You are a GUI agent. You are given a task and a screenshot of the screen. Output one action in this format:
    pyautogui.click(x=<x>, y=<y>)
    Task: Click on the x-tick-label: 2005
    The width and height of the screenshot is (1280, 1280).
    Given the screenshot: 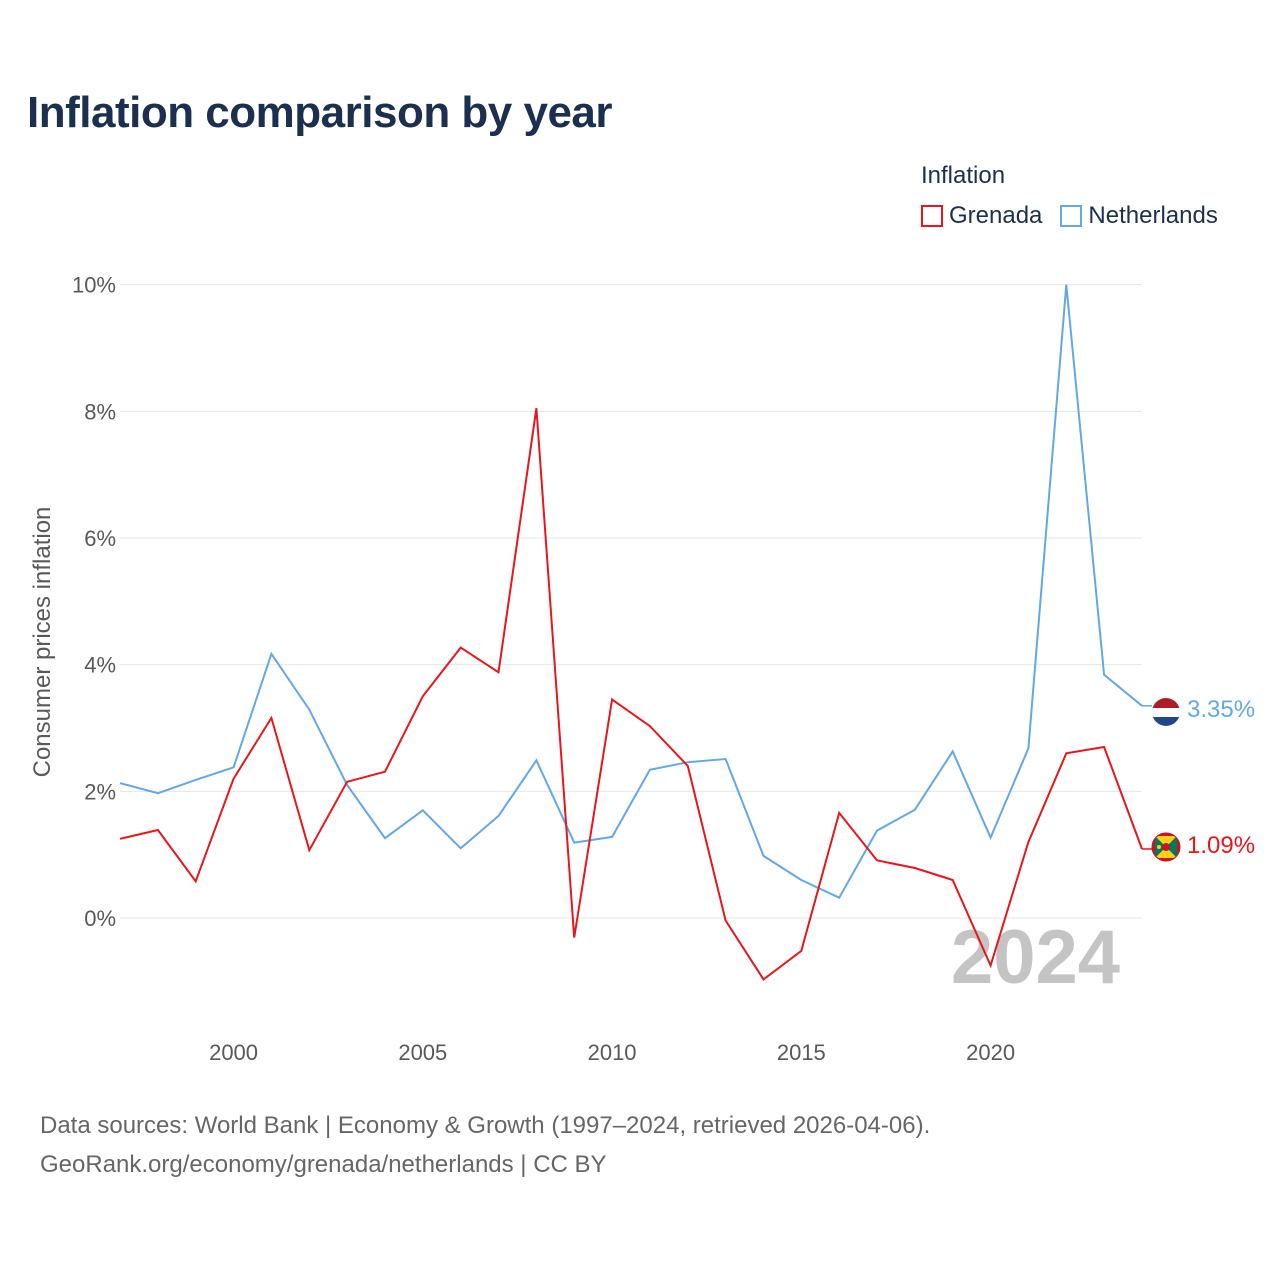 What is the action you would take?
    pyautogui.click(x=422, y=1052)
    